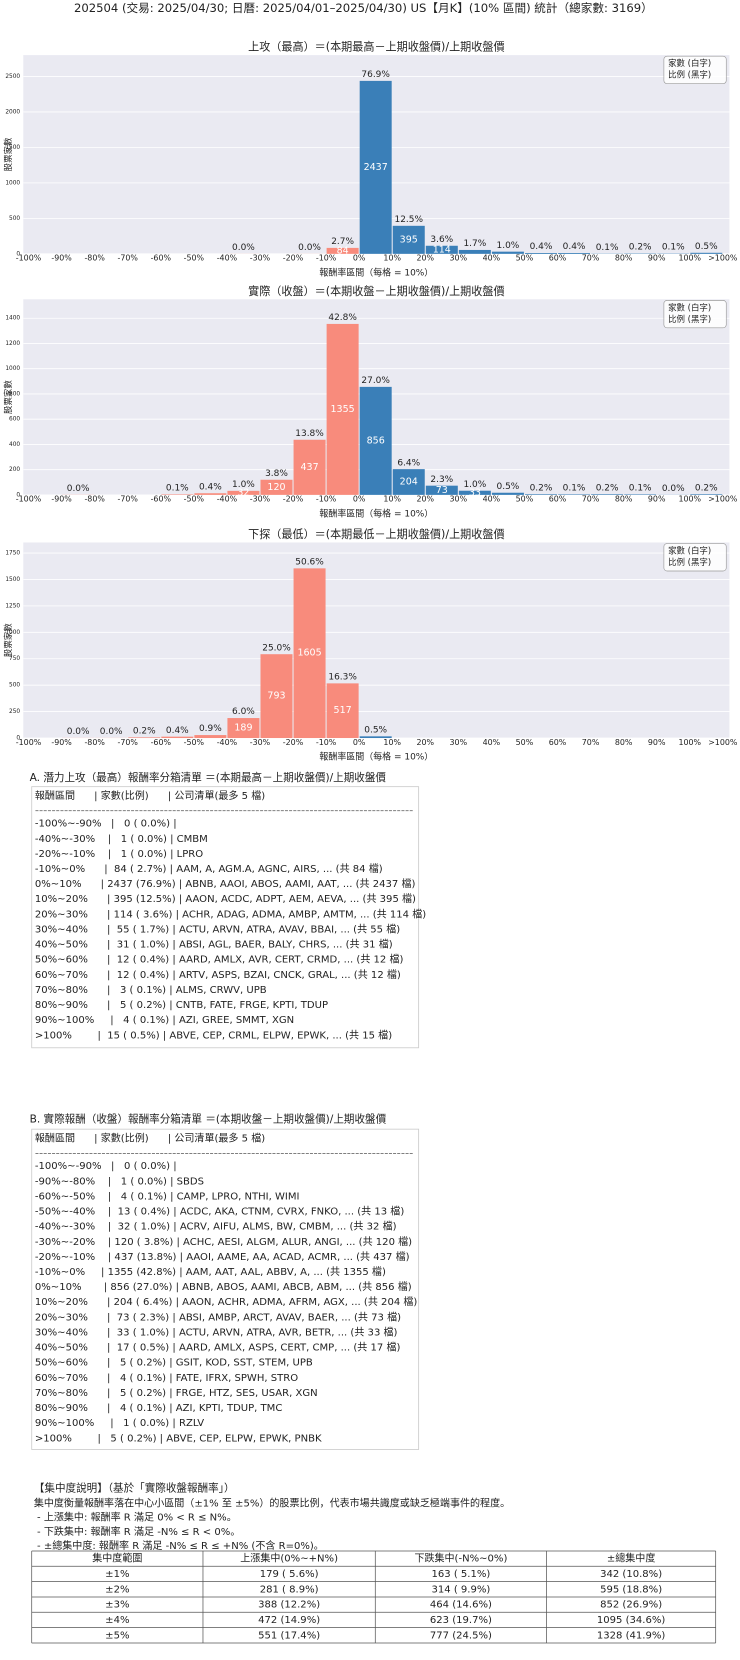 The height and width of the screenshot is (1660, 740). What do you see at coordinates (460, 1589) in the screenshot?
I see `table-cell: 314 ( 9.9%)` at bounding box center [460, 1589].